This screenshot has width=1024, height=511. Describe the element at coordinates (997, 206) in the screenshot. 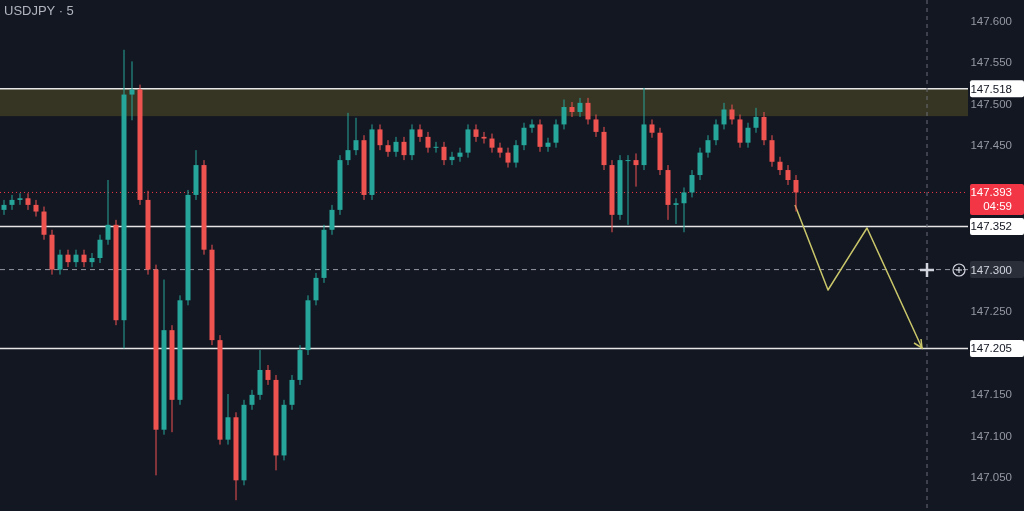

I see `text: 04:59` at that location.